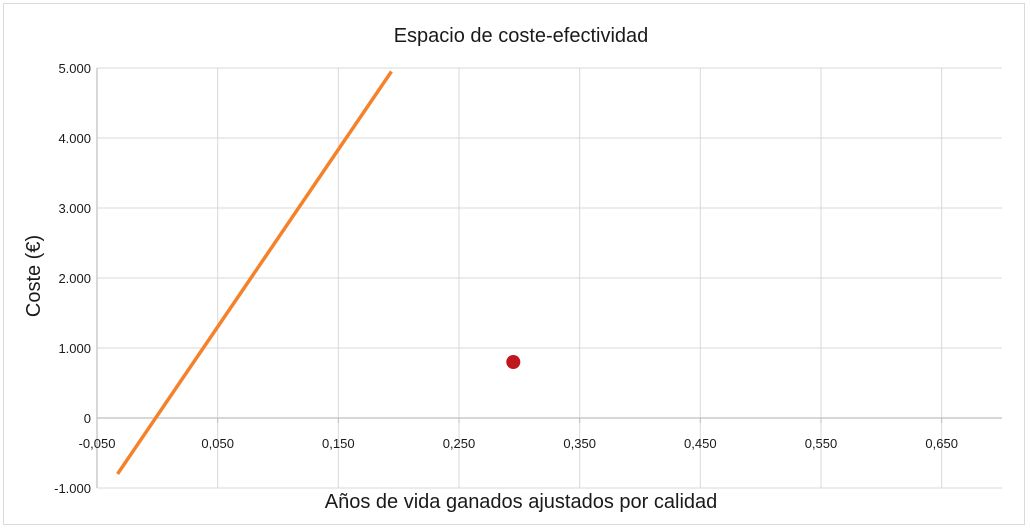 The image size is (1030, 530). I want to click on x-tick-label: 0,650, so click(941, 443).